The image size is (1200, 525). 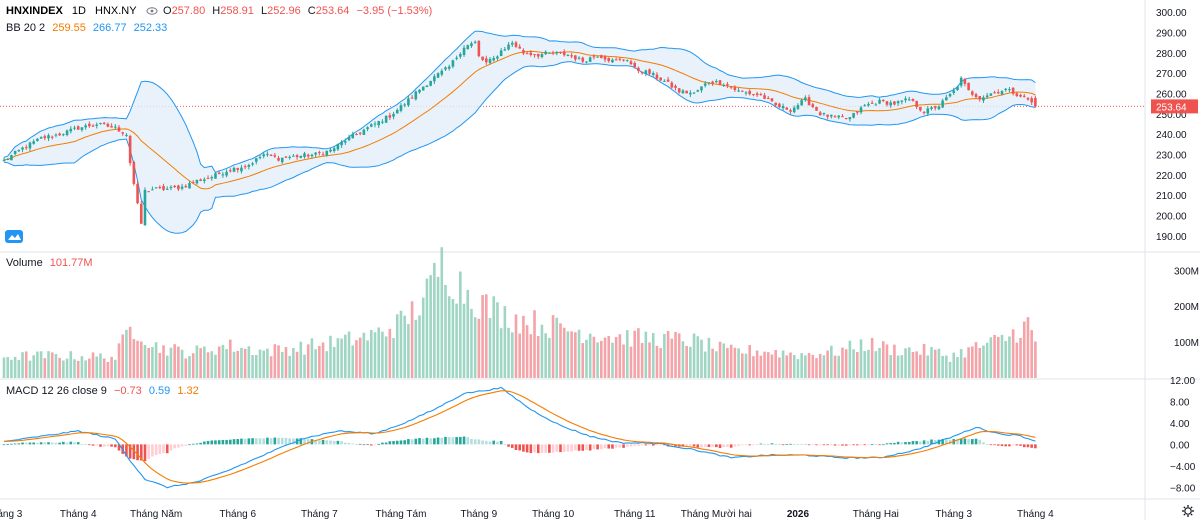 I want to click on bb-label: BB 20 2, so click(x=25, y=28).